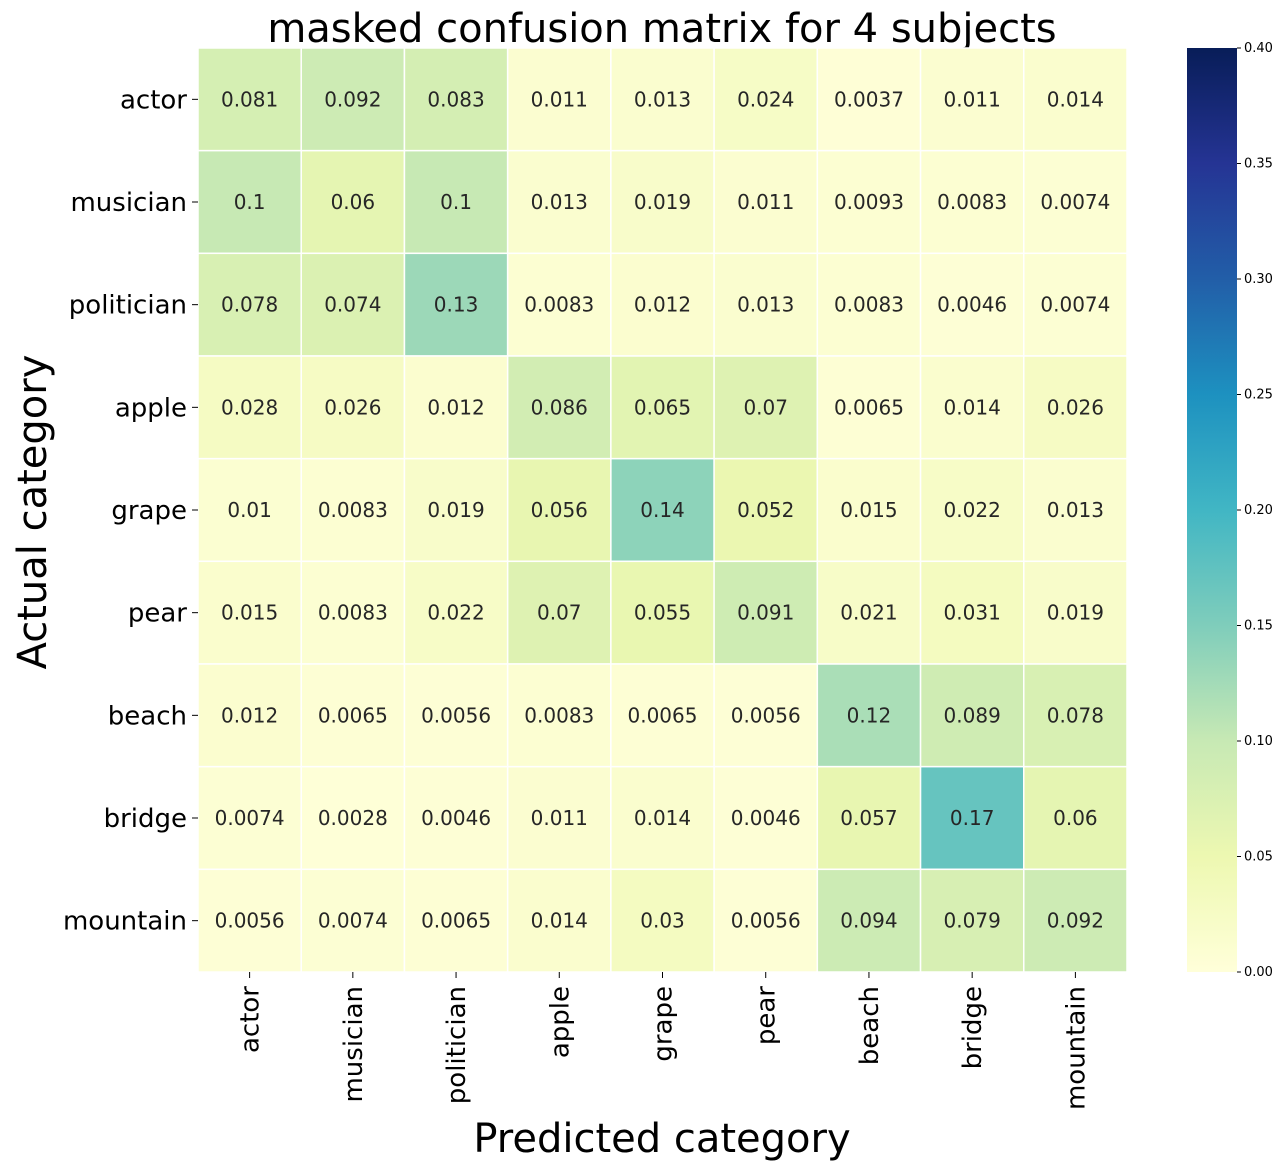  I want to click on cell-value-label: 0.079, so click(972, 921).